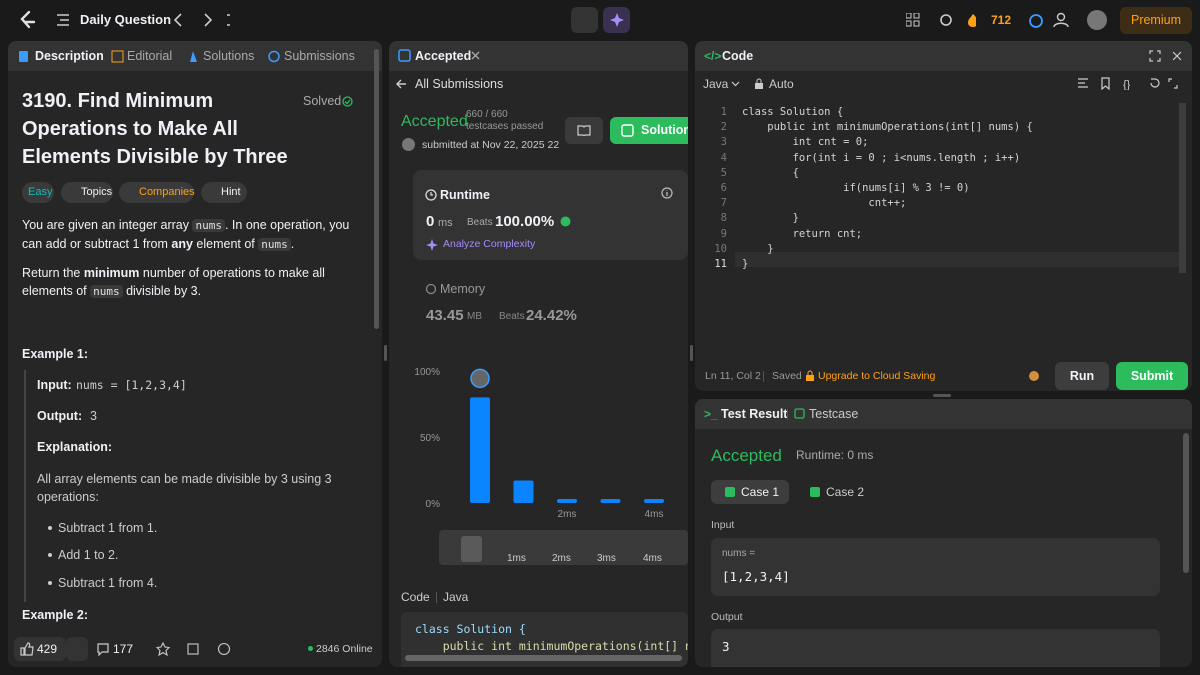  I want to click on tab: Description, so click(69, 56).